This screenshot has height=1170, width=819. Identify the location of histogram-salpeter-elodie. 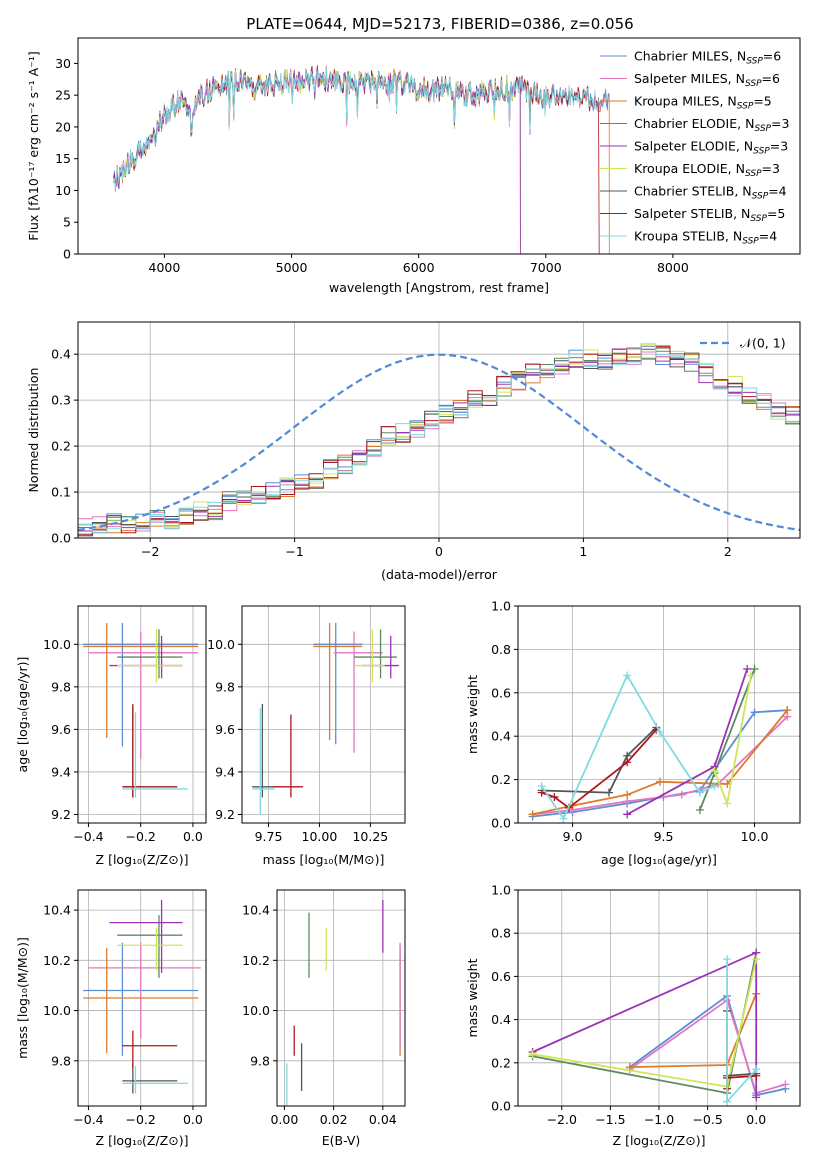
(439, 439).